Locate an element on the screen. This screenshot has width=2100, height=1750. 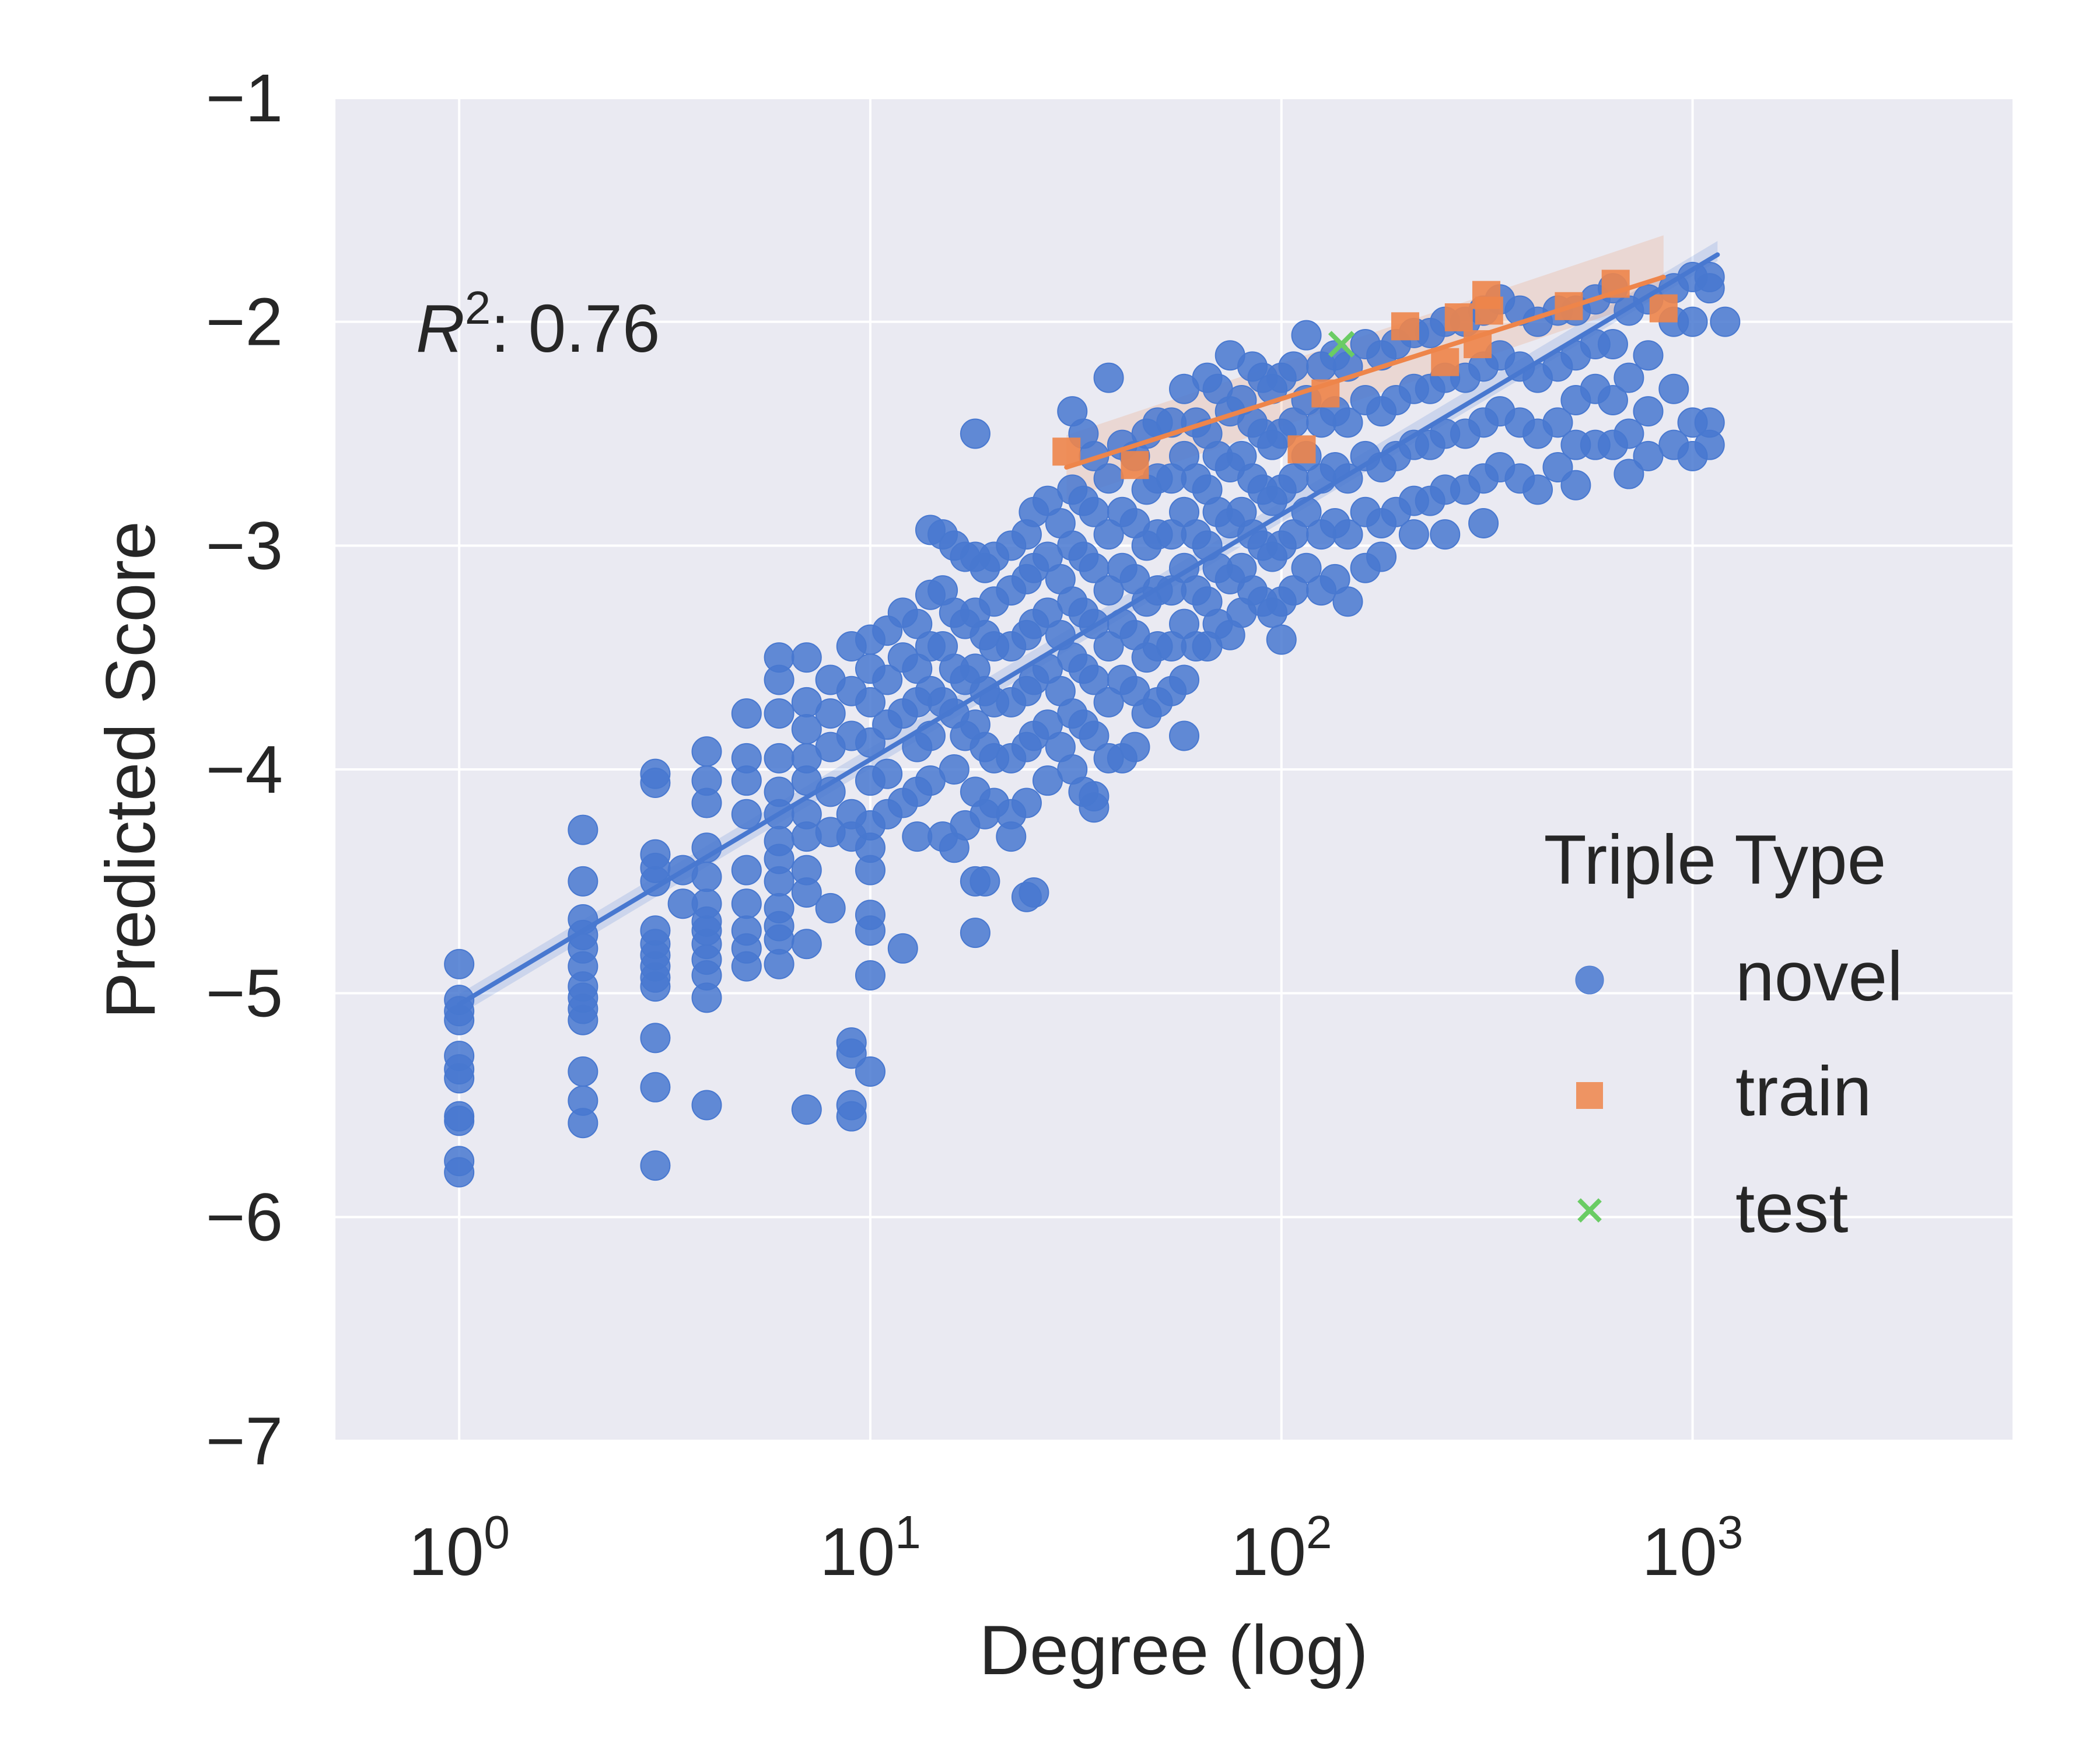
point-test is located at coordinates (1342, 344).